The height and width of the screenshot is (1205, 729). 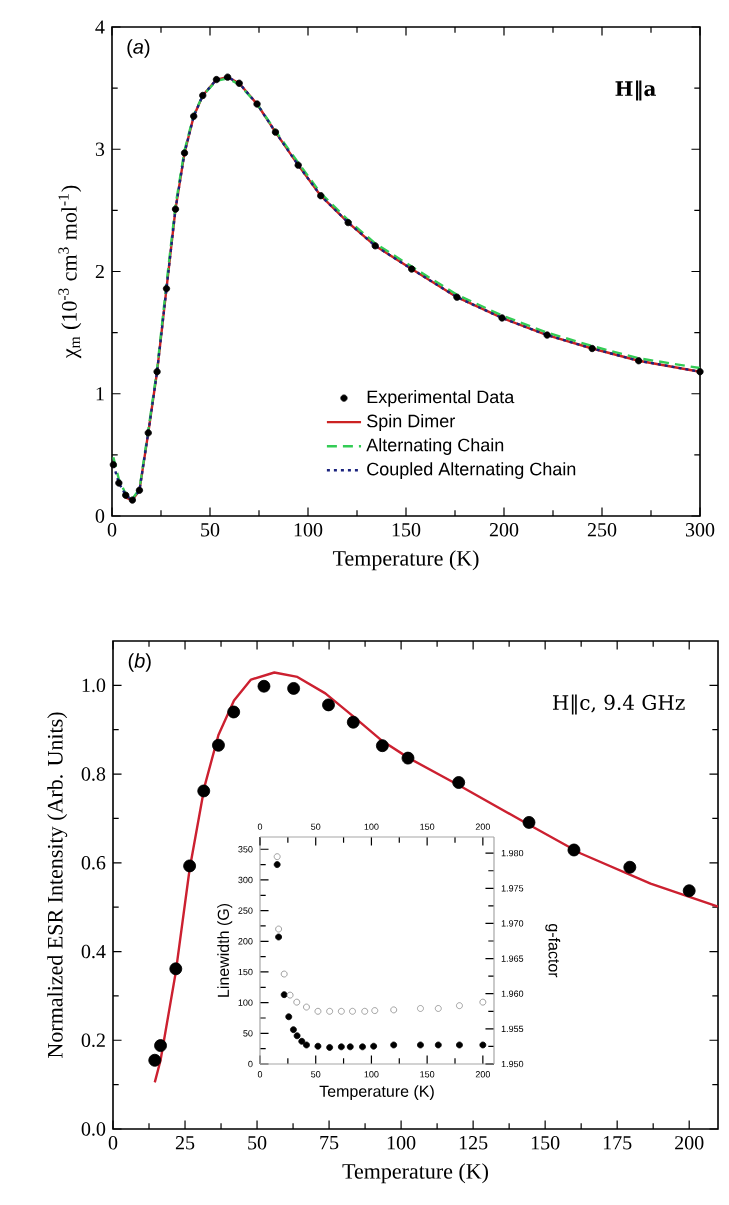 I want to click on y-tick-label: 0.2, so click(x=93, y=1040).